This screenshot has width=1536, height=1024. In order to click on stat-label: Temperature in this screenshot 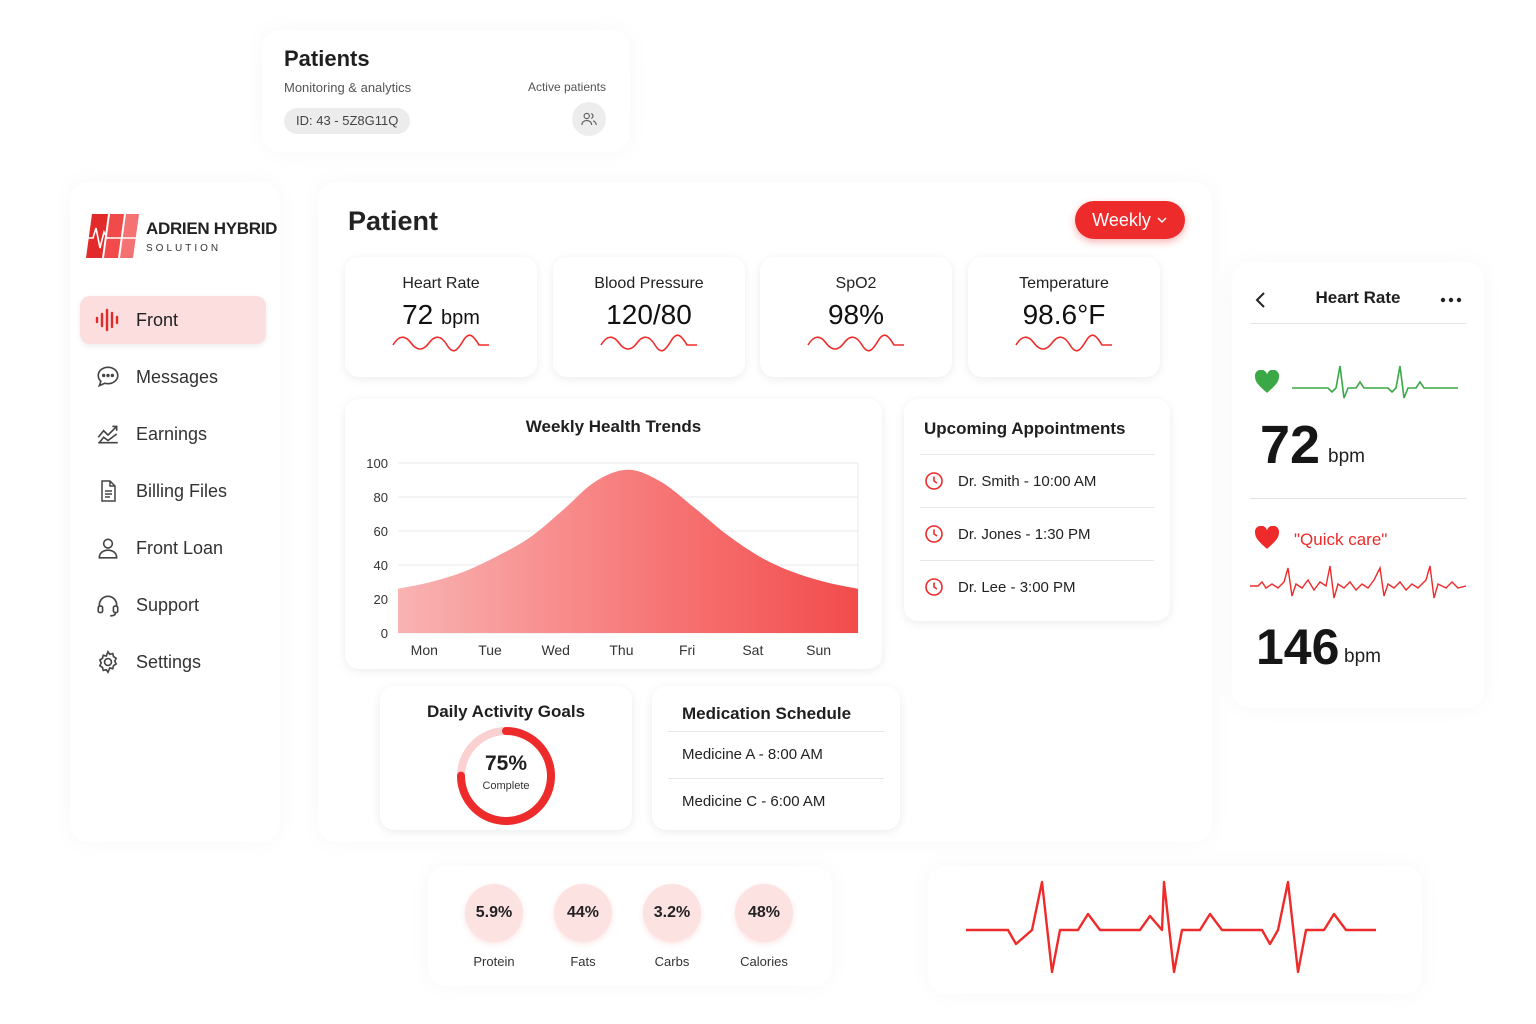, I will do `click(1064, 283)`.